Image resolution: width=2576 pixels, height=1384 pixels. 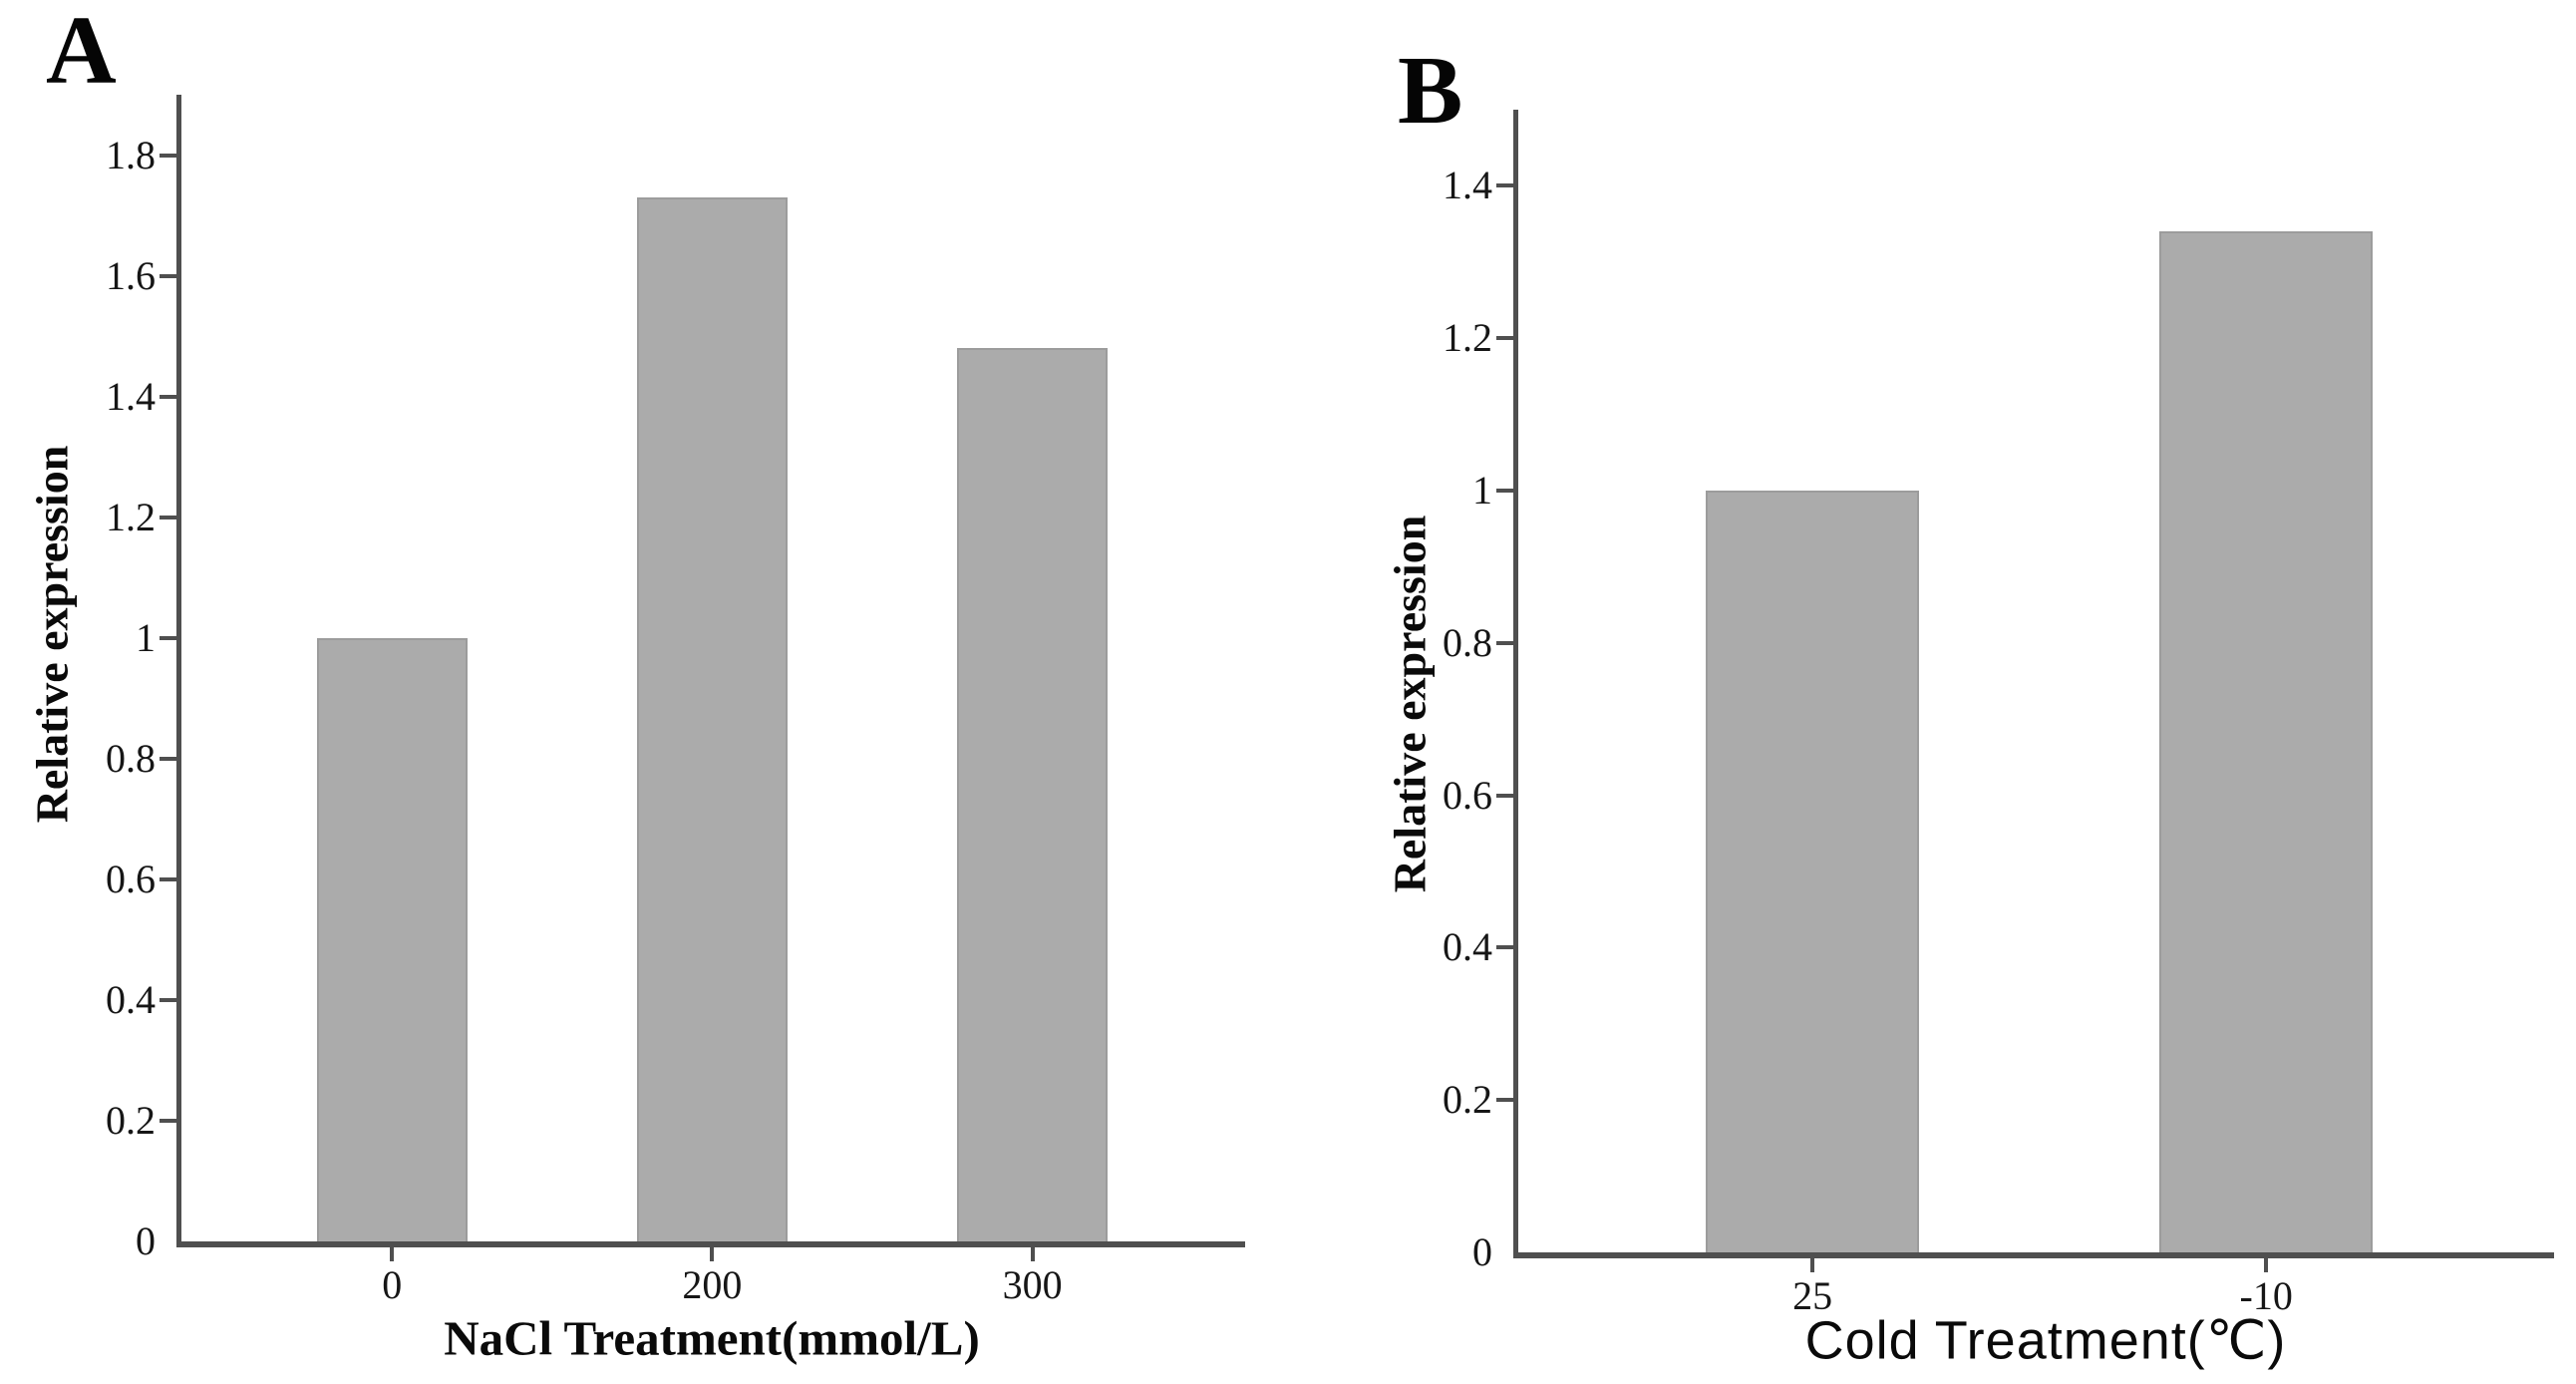 I want to click on x-axis-tick-label: -10, so click(x=2266, y=1295).